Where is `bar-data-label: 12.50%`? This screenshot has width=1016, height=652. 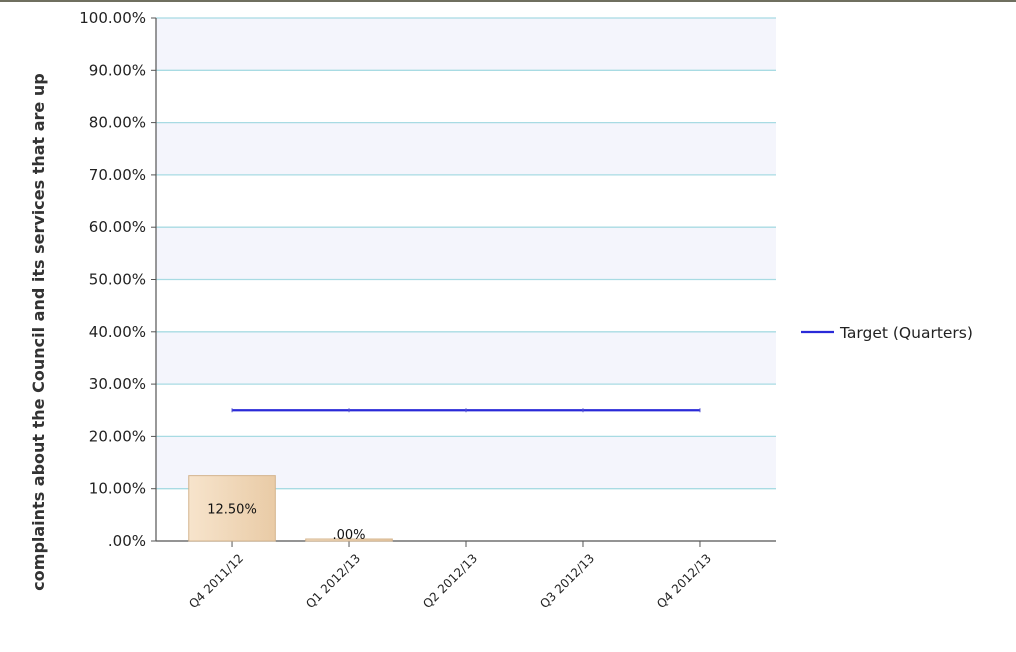 bar-data-label: 12.50% is located at coordinates (232, 509).